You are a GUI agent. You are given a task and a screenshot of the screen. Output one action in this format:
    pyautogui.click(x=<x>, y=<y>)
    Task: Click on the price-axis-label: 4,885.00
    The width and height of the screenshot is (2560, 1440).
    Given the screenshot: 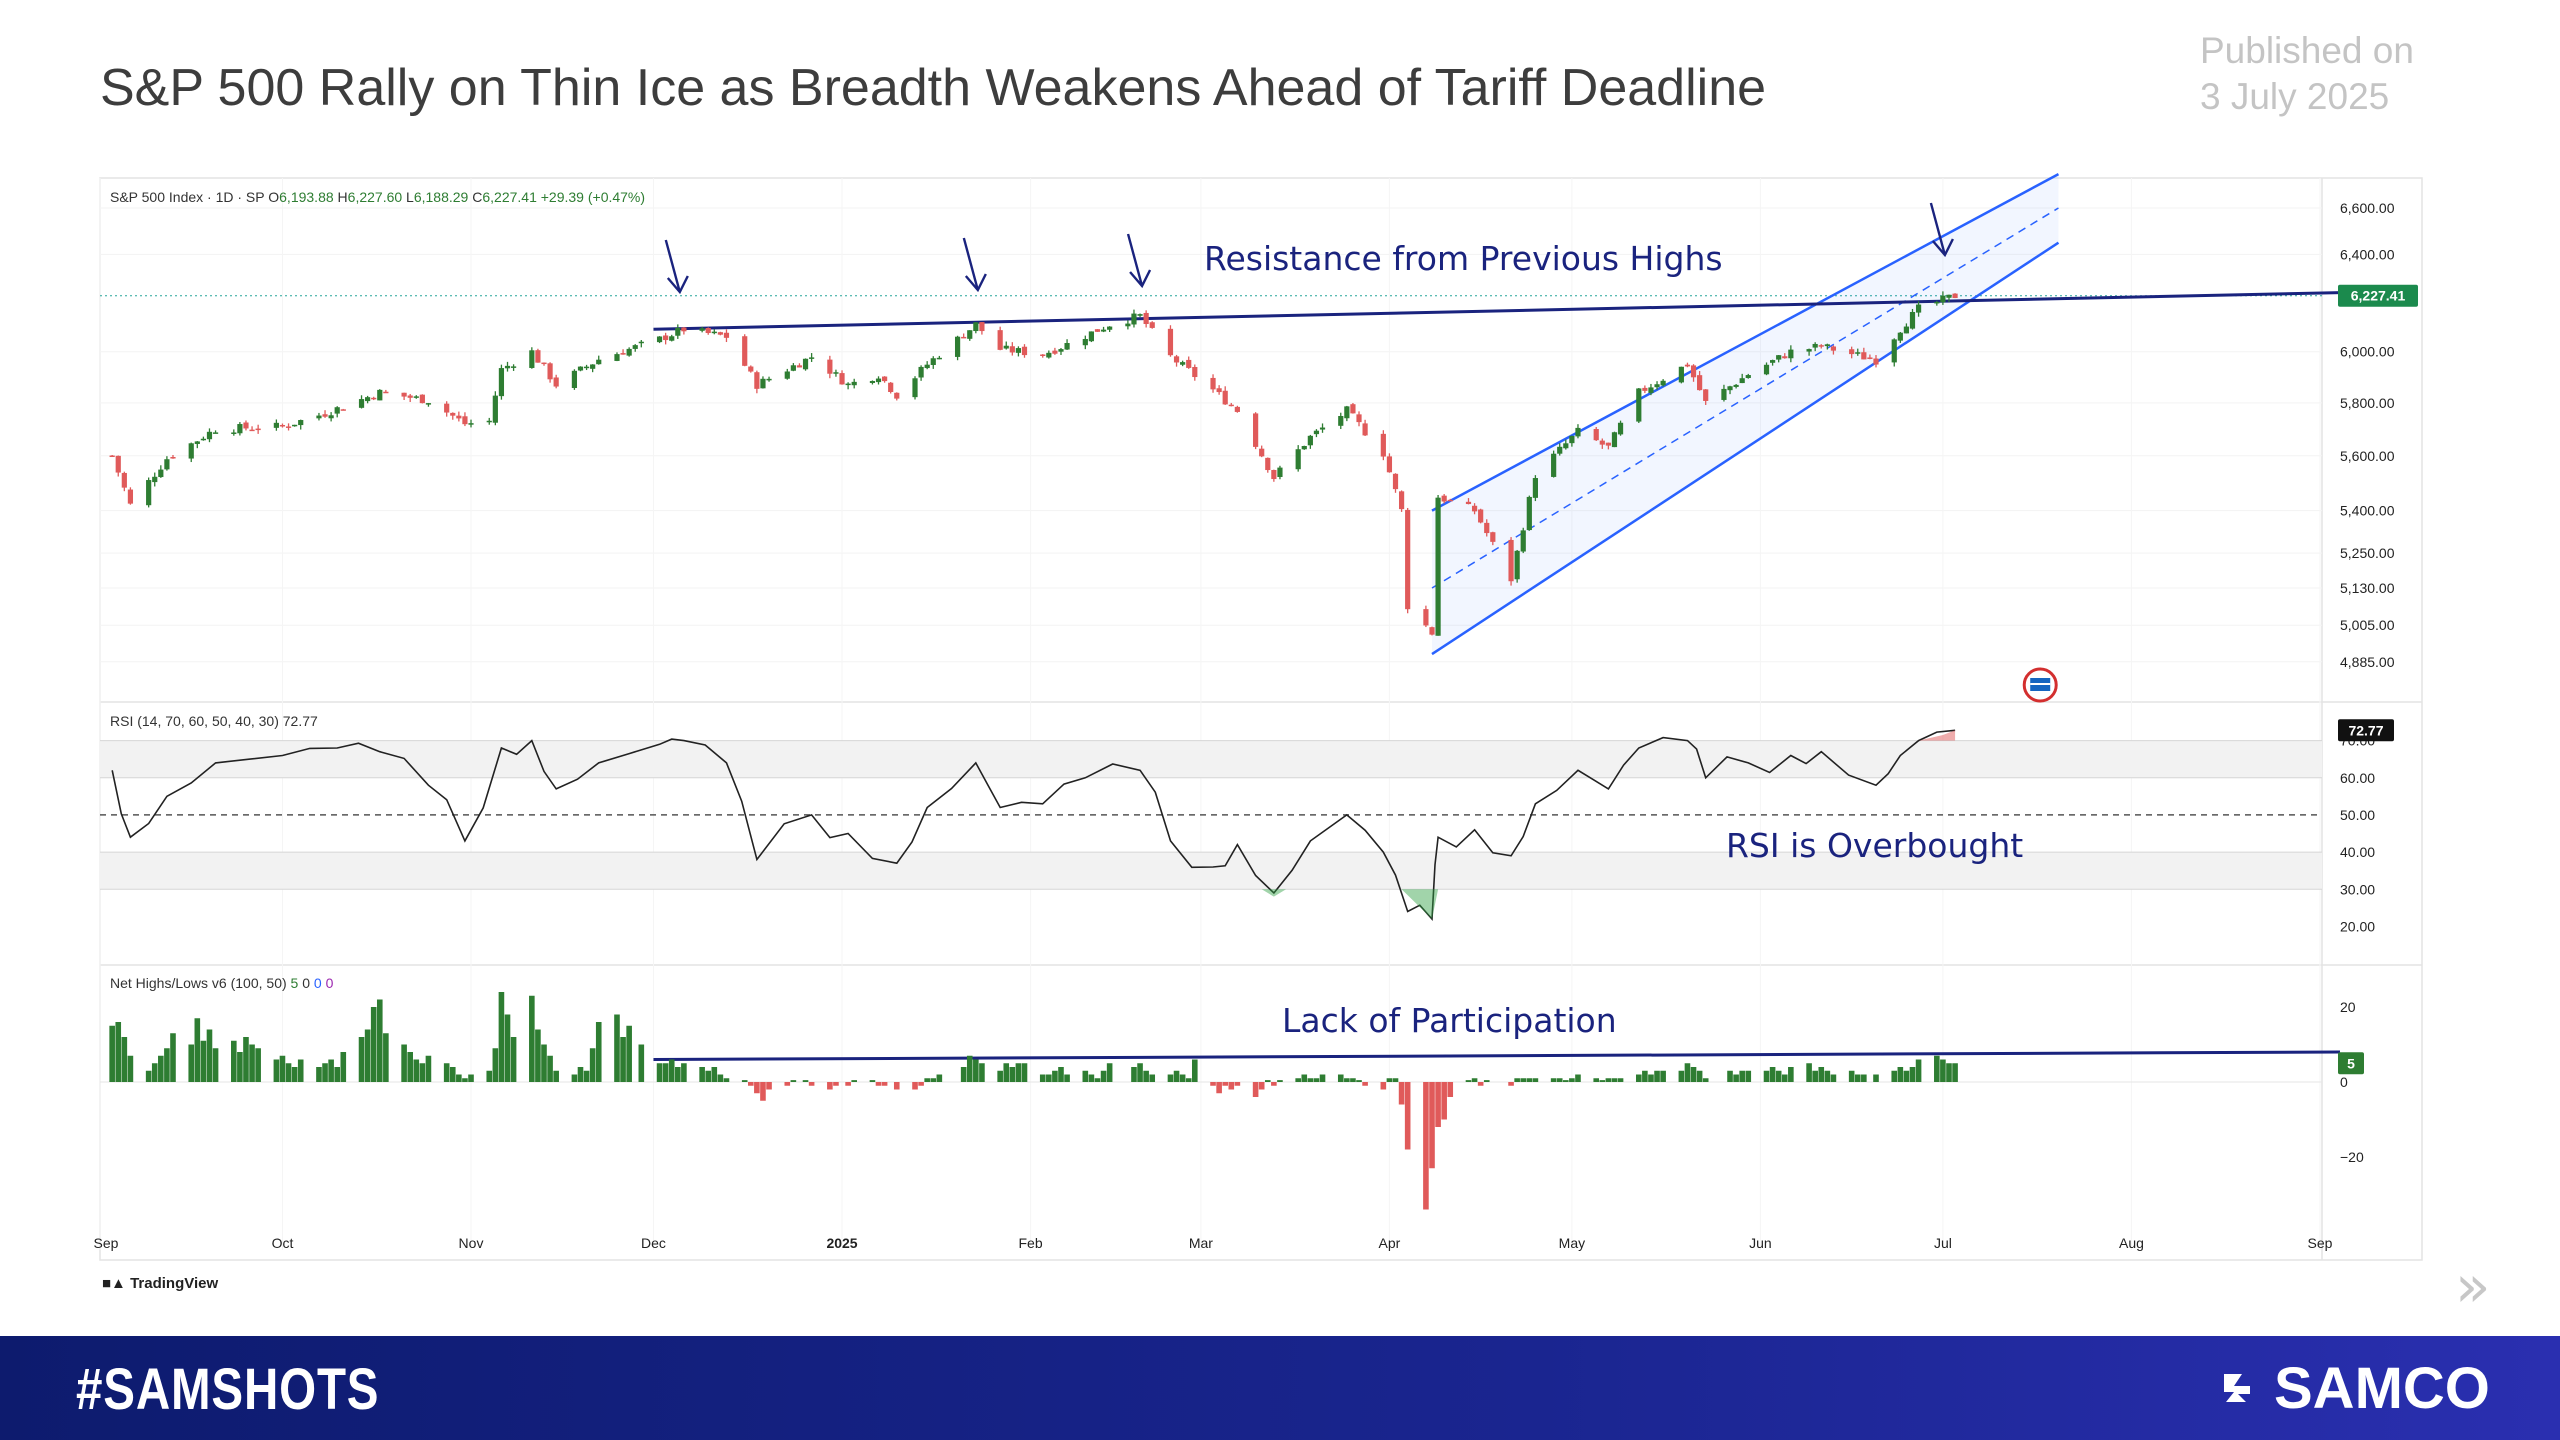 What is the action you would take?
    pyautogui.click(x=2367, y=662)
    